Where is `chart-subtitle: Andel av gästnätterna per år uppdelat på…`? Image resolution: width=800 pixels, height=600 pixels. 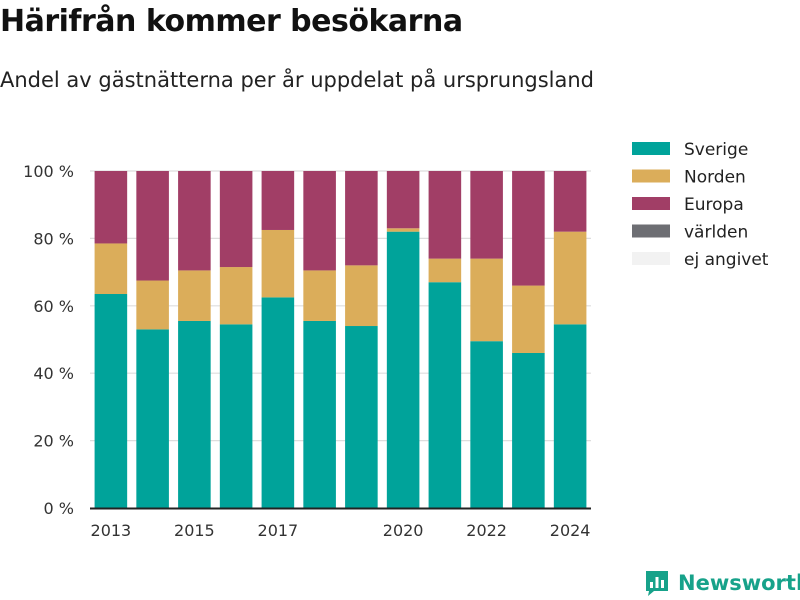 chart-subtitle: Andel av gästnätterna per år uppdelat på… is located at coordinates (297, 80).